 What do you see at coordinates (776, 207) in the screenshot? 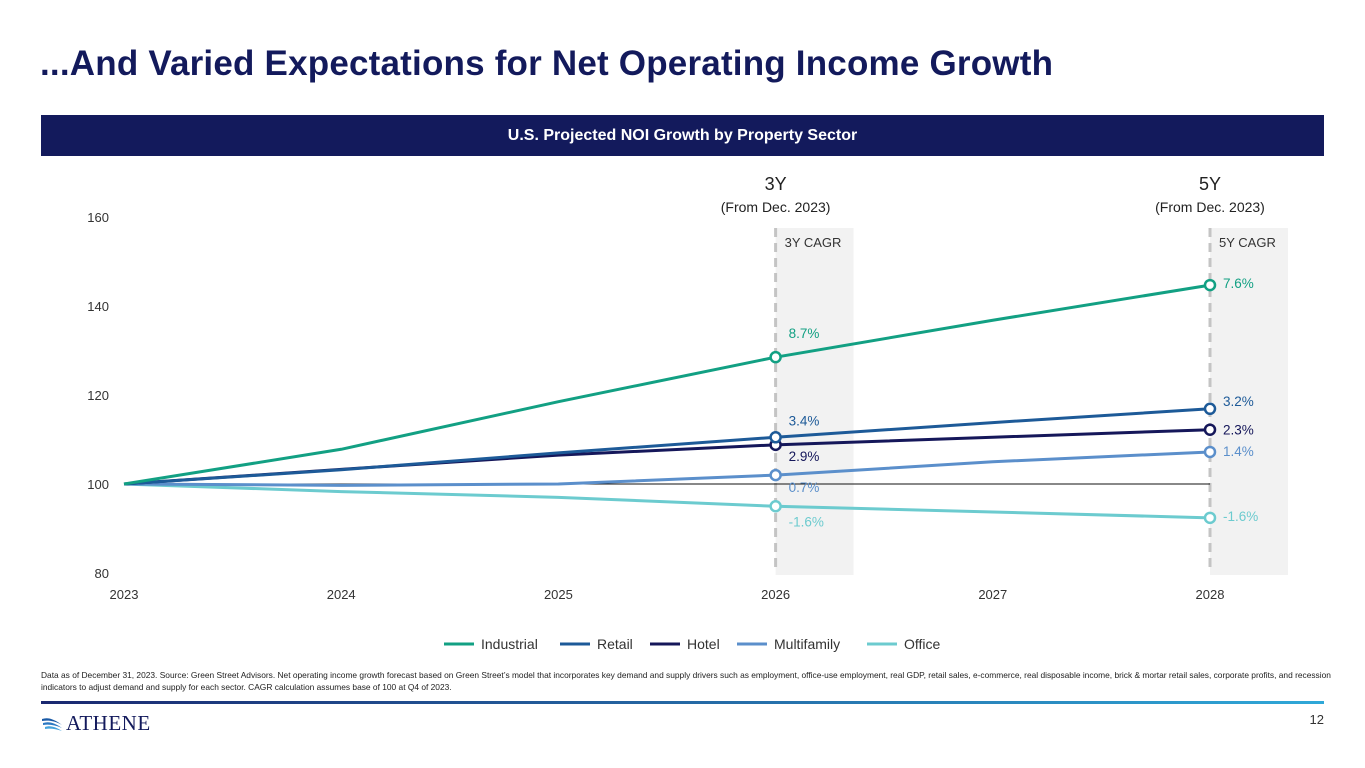
I see `three-year-subheading: (From Dec. 2023)` at bounding box center [776, 207].